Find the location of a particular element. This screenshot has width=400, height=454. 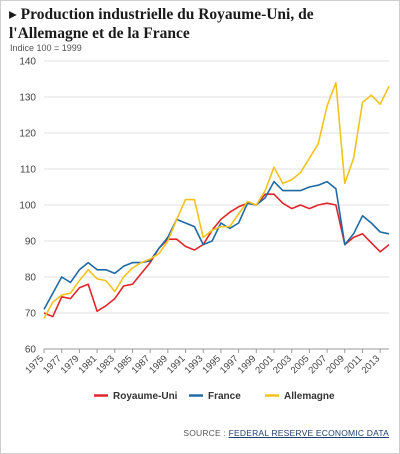

x-tick-label: 1975 is located at coordinates (34, 364).